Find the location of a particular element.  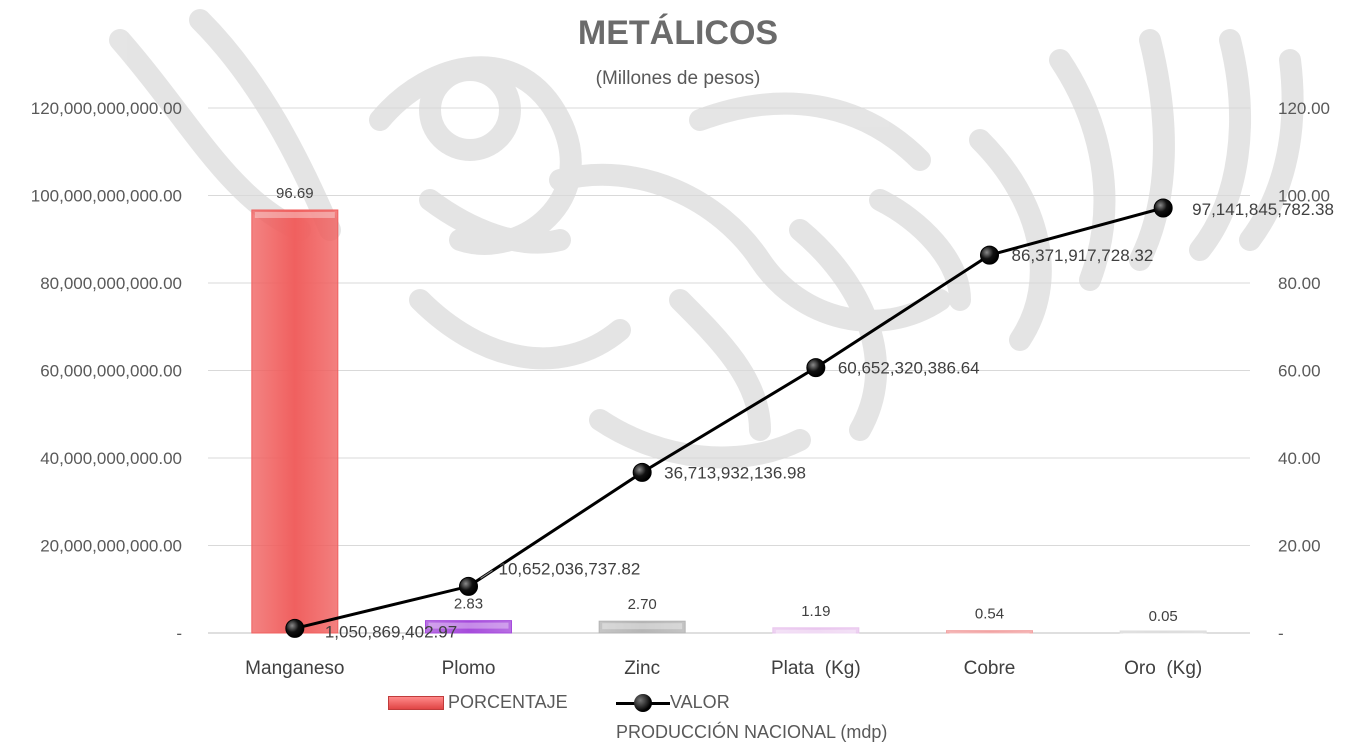

left-axis-tick-label: - is located at coordinates (179, 633).